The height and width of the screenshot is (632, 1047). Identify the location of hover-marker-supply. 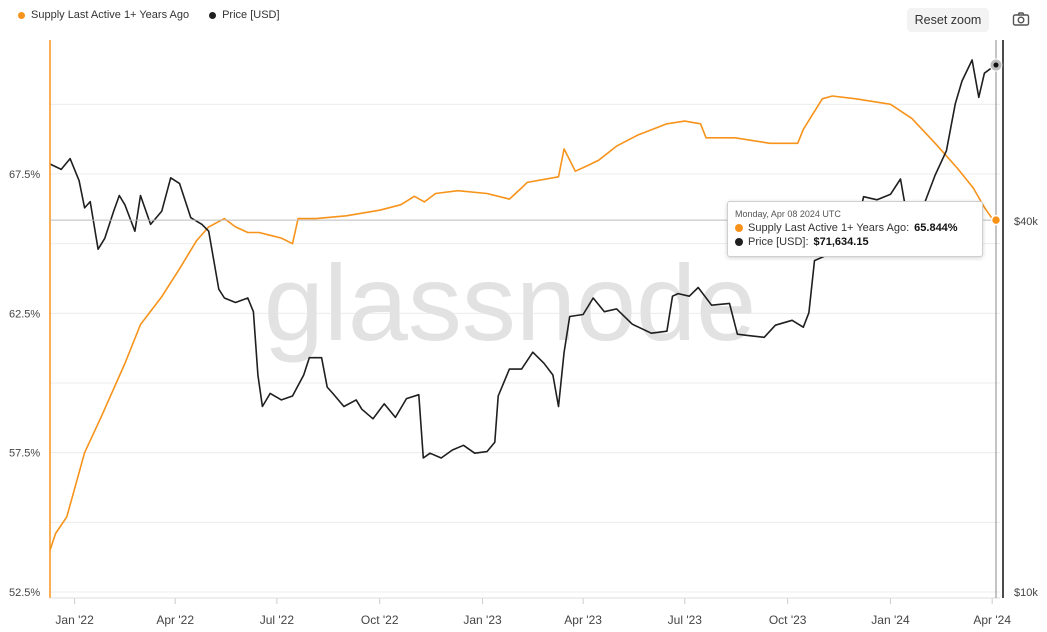
(996, 220).